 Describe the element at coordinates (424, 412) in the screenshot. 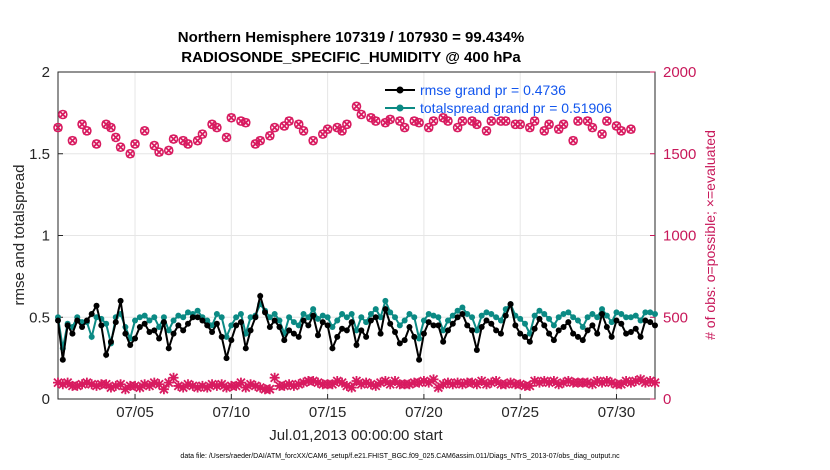

I see `x-tick-label-3: 07/20` at that location.